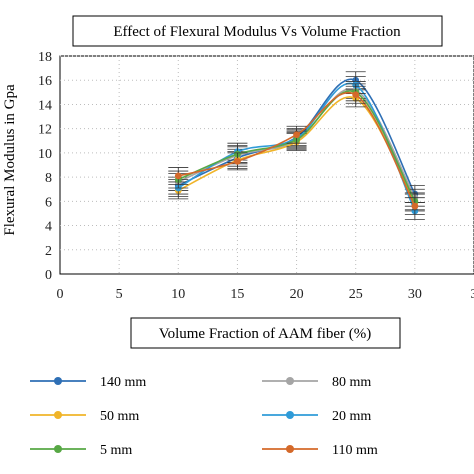 The width and height of the screenshot is (474, 474). Describe the element at coordinates (81, 450) in the screenshot. I see `legend-item: 5 mm` at that location.